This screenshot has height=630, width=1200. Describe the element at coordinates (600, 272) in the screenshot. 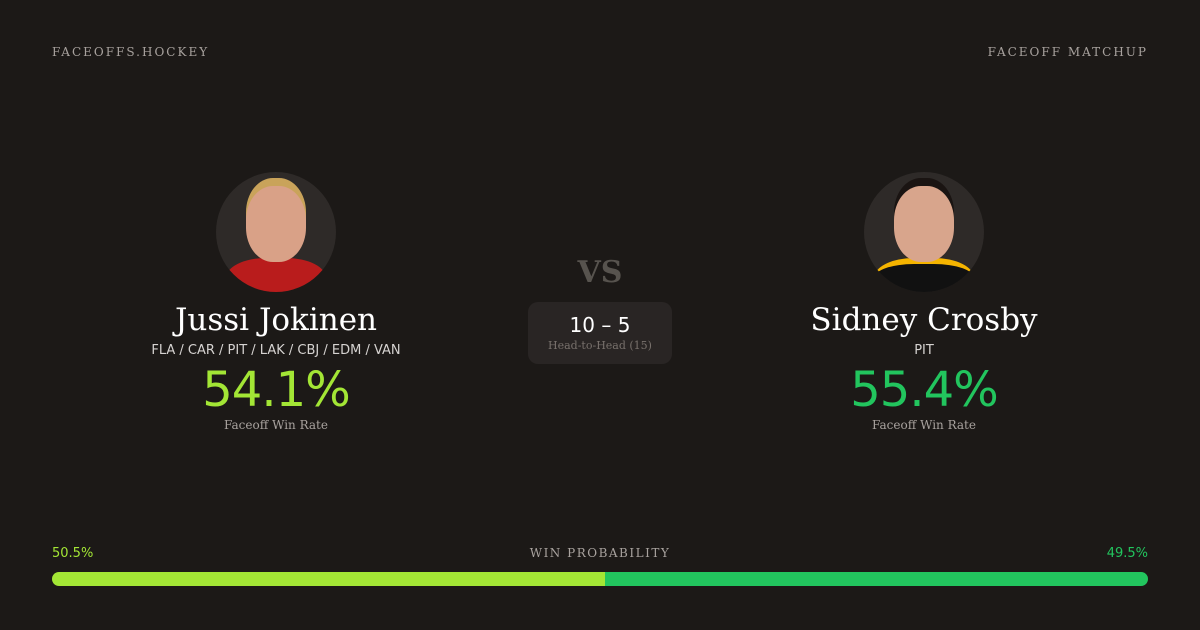

I see `vs-label: VS` at that location.